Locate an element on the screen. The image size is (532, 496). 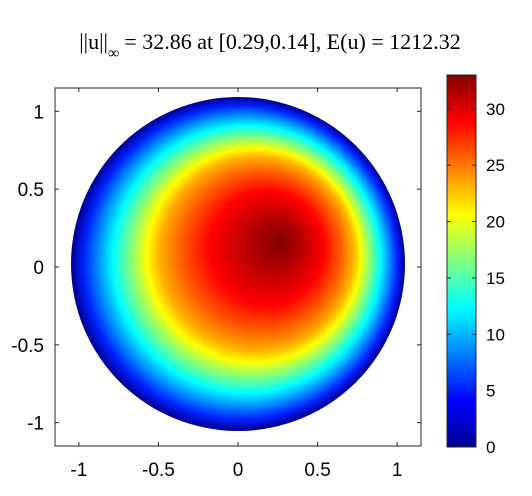
colorbar-tick-label: 10 is located at coordinates (495, 334).